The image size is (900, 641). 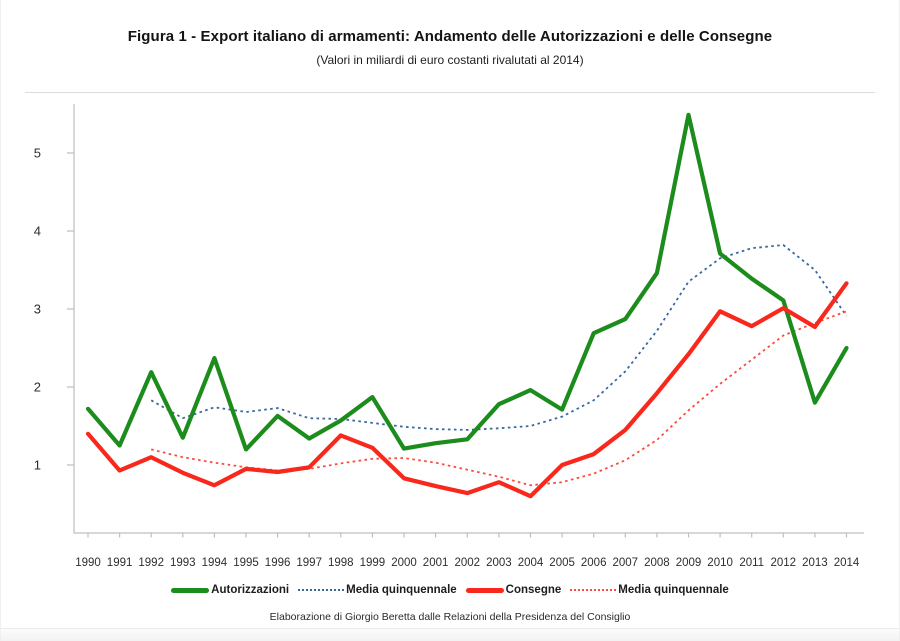 What do you see at coordinates (215, 563) in the screenshot?
I see `x-tick-label: 1994` at bounding box center [215, 563].